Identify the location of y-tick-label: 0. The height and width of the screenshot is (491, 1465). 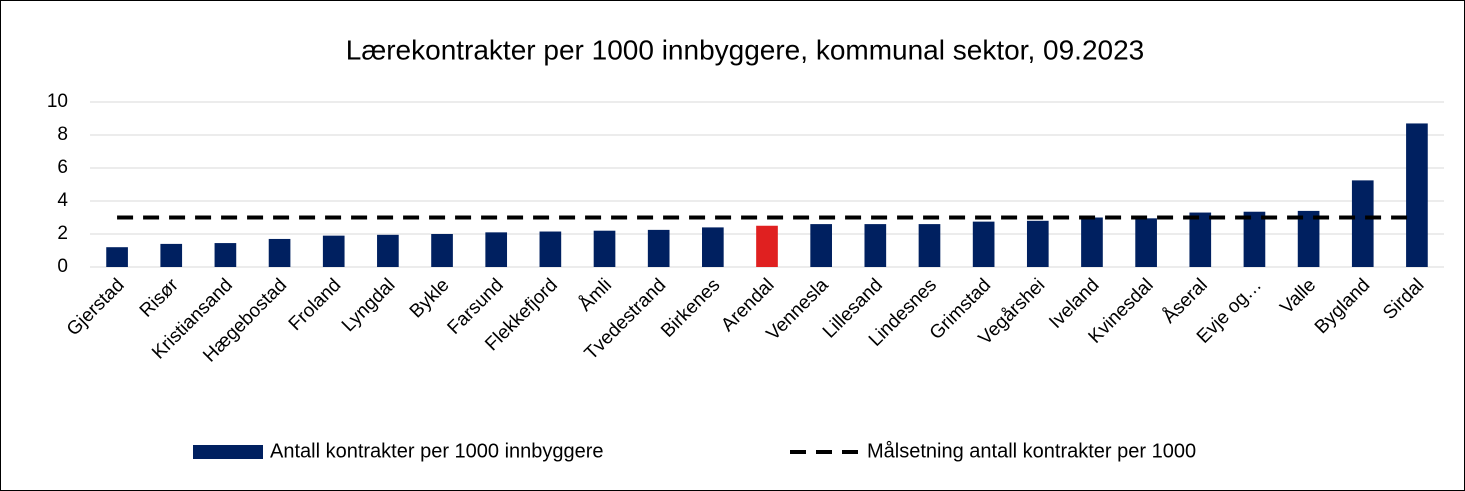
(62, 266).